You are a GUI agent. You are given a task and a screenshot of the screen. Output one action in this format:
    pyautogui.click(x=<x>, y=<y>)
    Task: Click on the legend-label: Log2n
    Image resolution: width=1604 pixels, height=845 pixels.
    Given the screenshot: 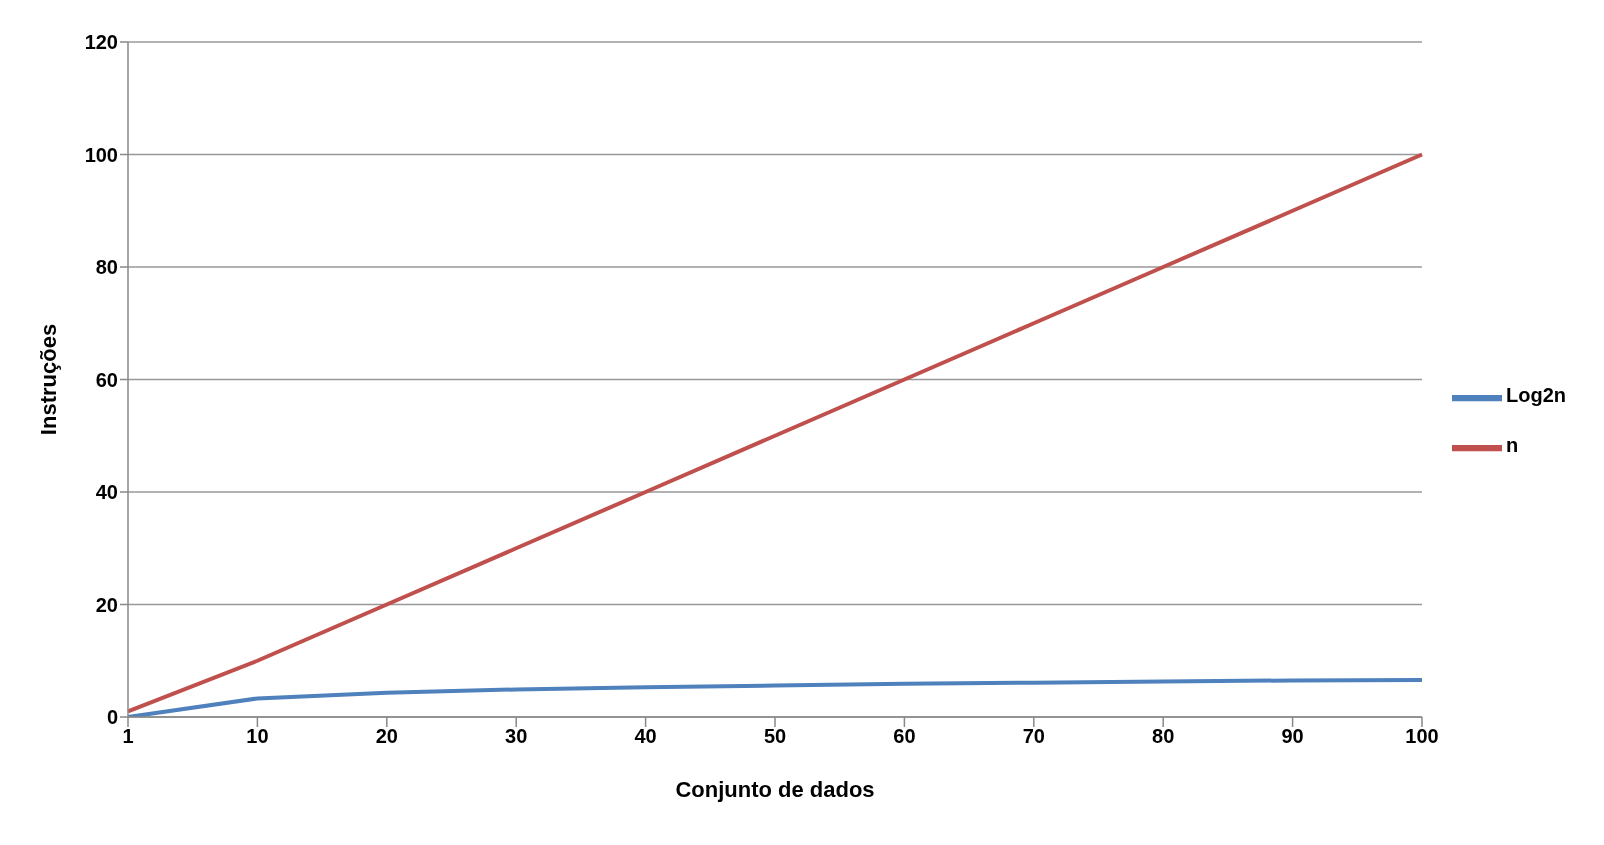 What is the action you would take?
    pyautogui.click(x=1536, y=394)
    